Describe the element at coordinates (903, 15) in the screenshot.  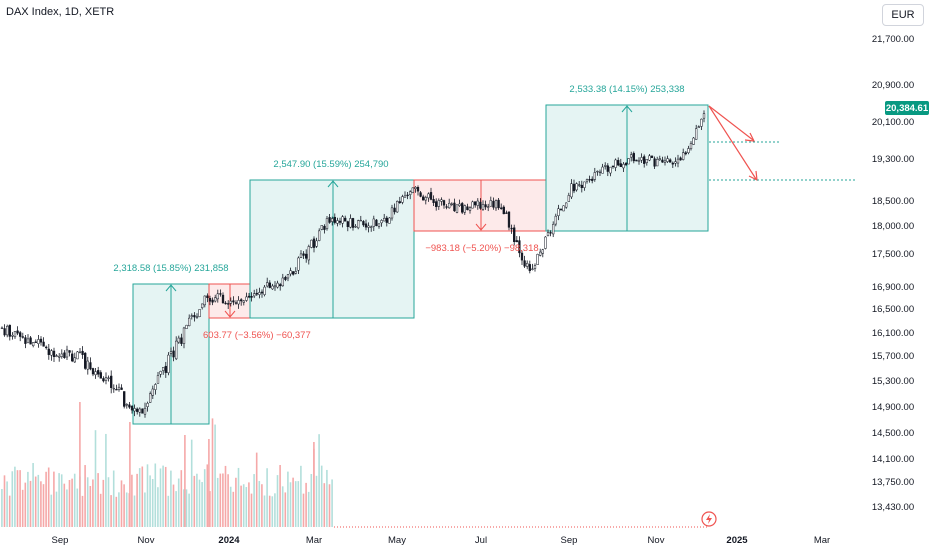
I see `currency-button: EUR` at that location.